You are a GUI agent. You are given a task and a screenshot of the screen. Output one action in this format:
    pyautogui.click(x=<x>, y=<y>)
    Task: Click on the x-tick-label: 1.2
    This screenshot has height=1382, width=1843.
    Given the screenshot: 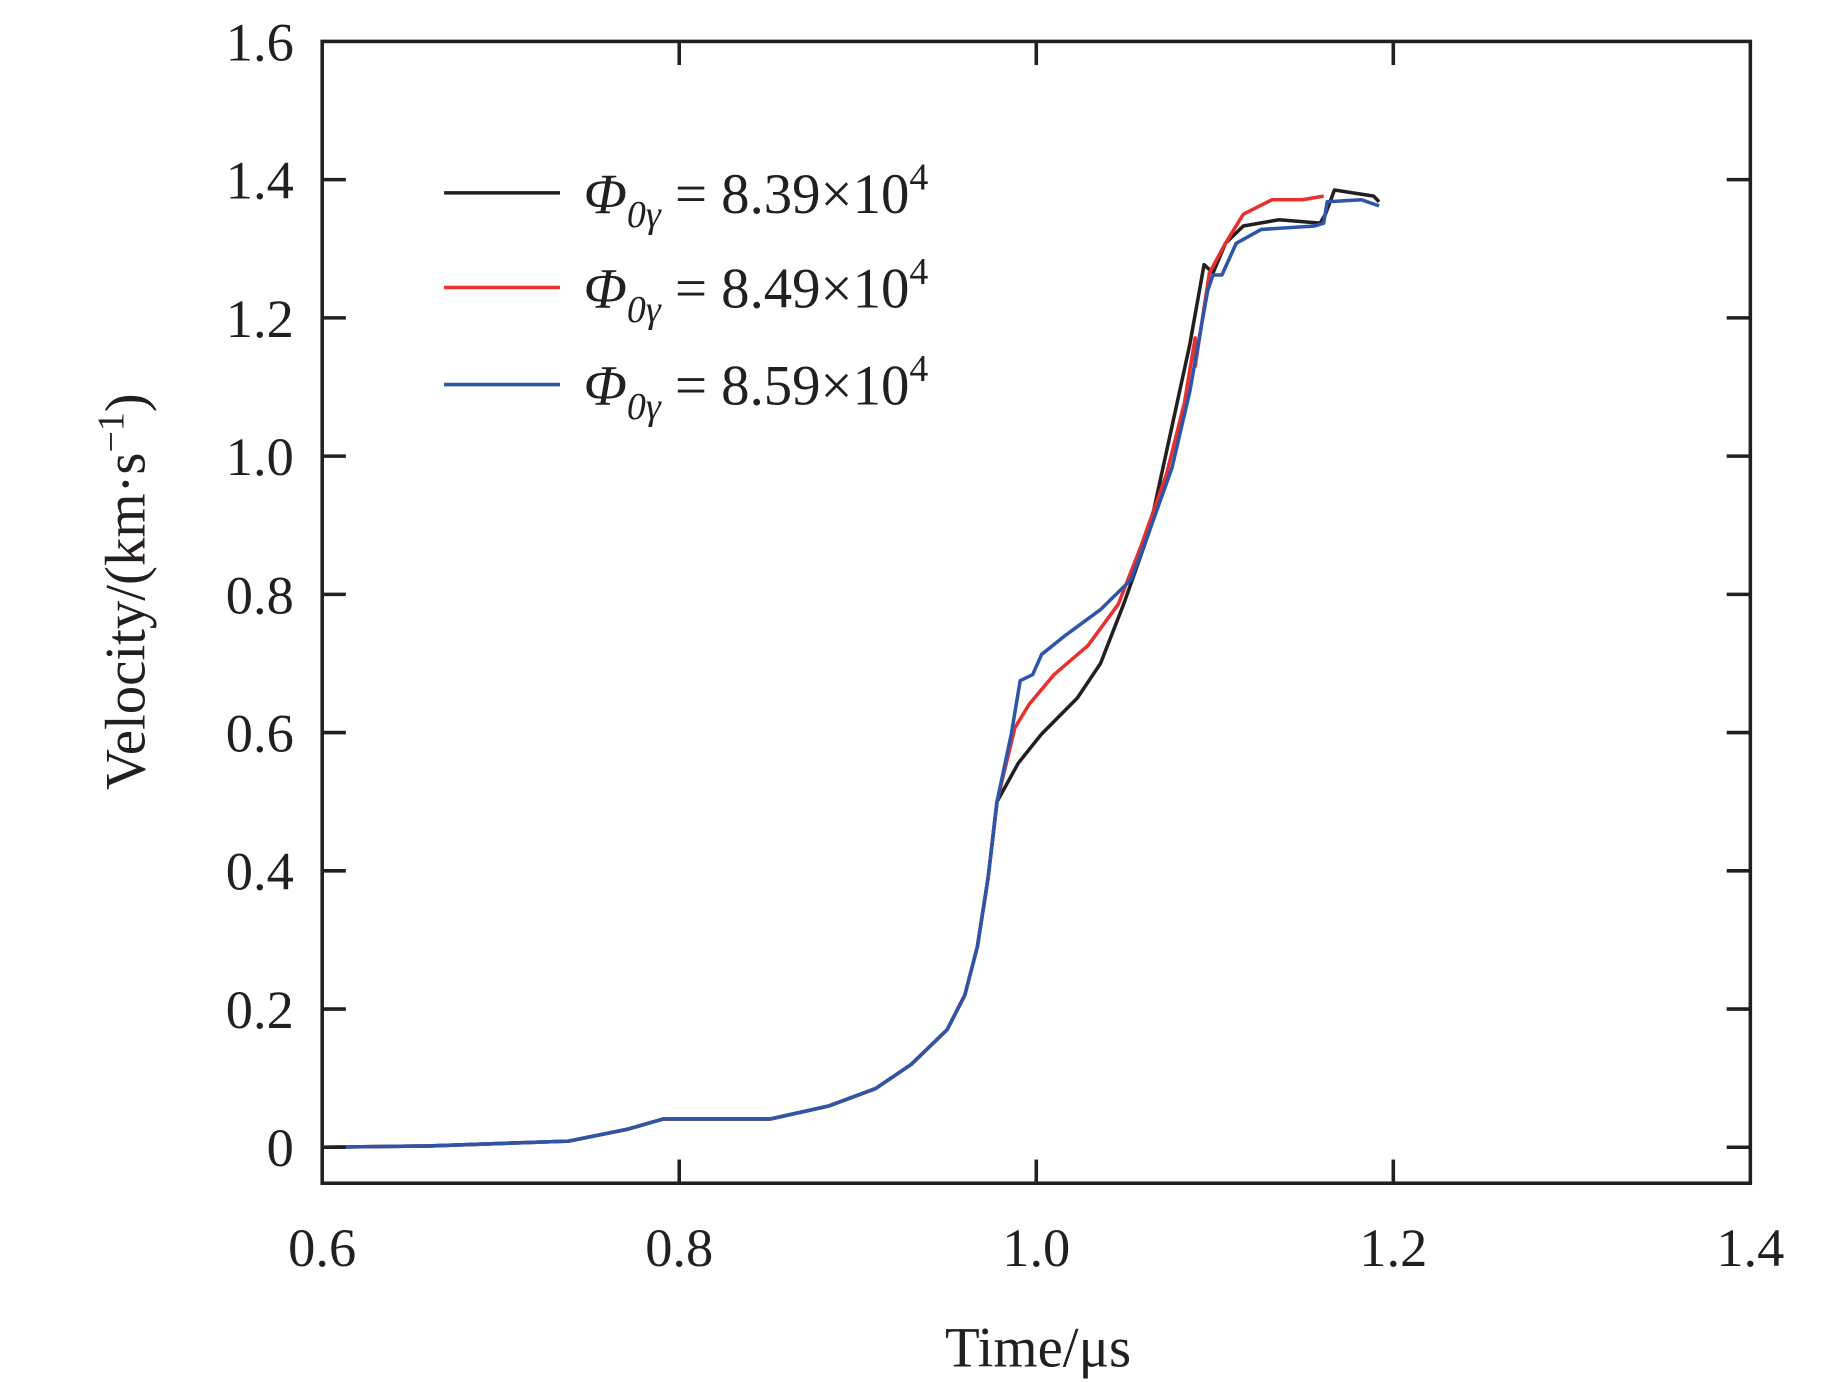 What is the action you would take?
    pyautogui.click(x=1393, y=1248)
    